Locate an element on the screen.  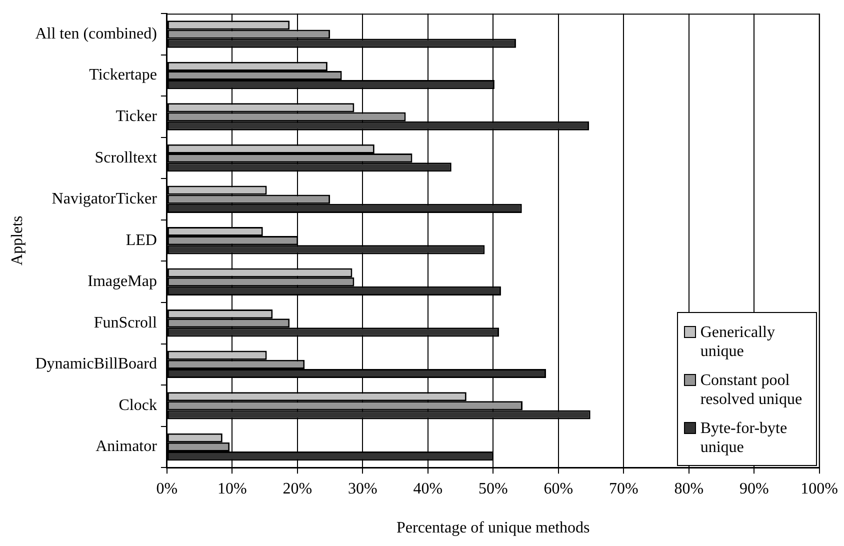
x-tick-label: 40% is located at coordinates (428, 489).